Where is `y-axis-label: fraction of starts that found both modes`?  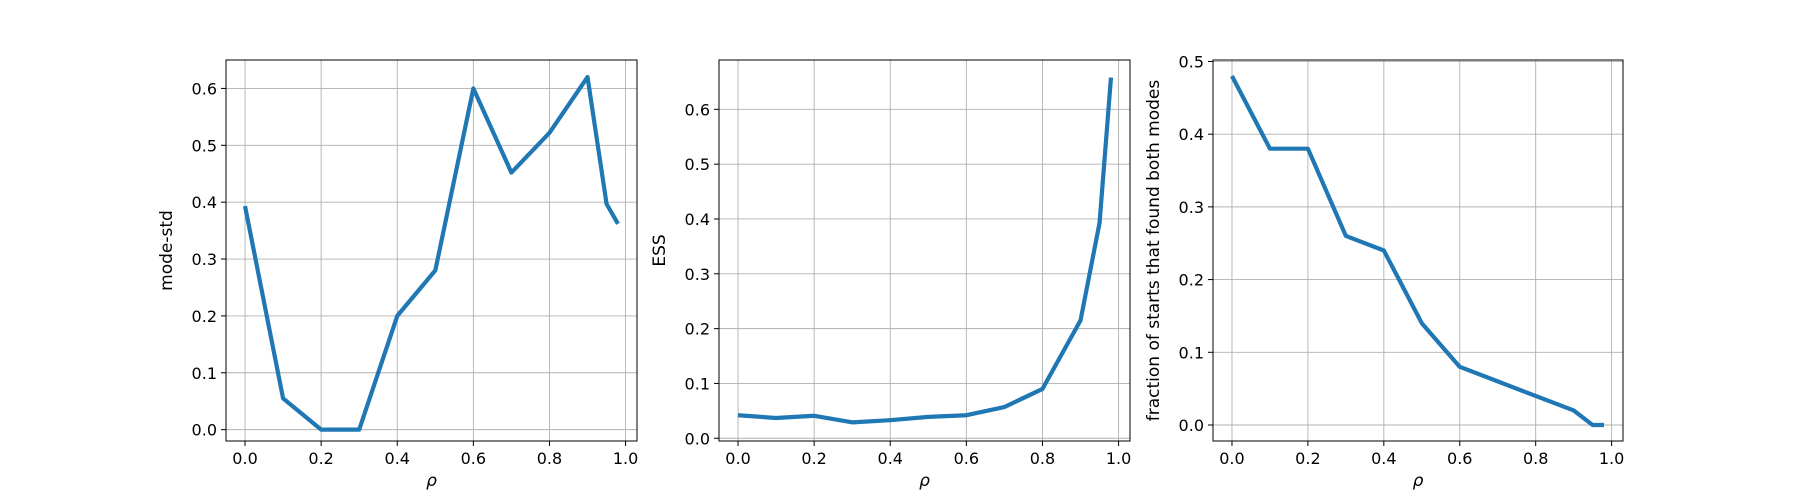
y-axis-label: fraction of starts that found both modes is located at coordinates (1154, 251).